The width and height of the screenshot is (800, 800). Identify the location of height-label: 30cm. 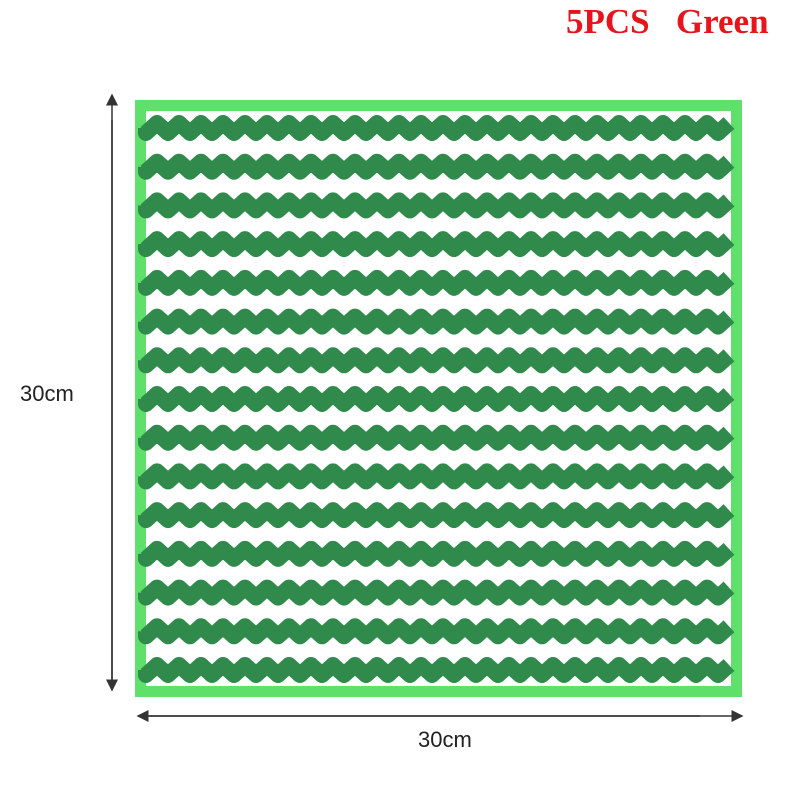
(47, 393).